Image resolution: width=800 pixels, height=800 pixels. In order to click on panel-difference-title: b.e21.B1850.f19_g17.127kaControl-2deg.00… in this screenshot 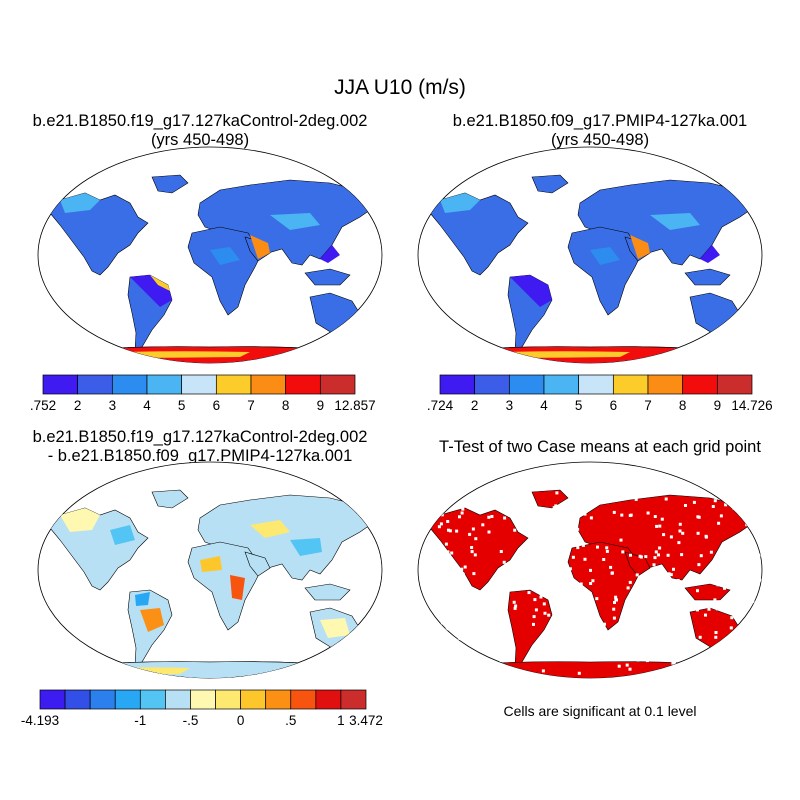, I will do `click(200, 437)`.